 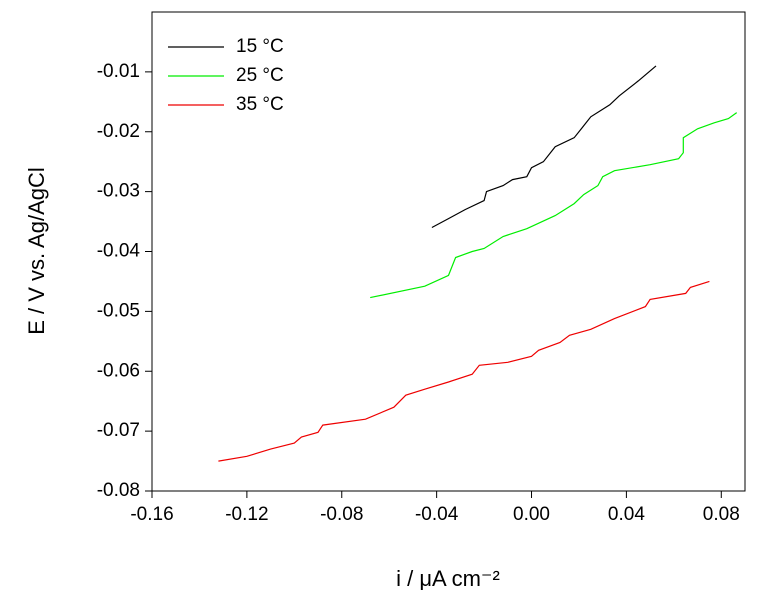 I want to click on y-tick-label: -0.03, so click(x=118, y=191).